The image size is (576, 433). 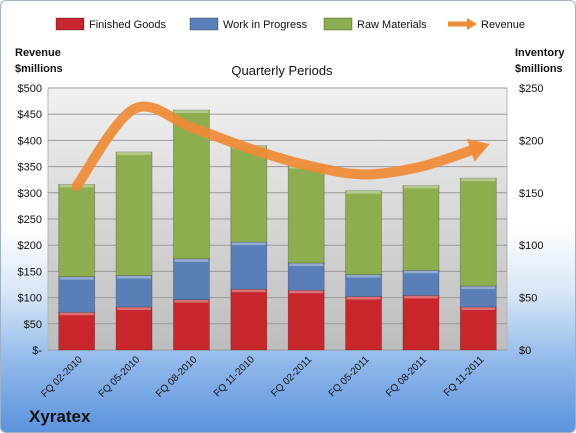 I want to click on revenue-line, so click(x=277, y=146).